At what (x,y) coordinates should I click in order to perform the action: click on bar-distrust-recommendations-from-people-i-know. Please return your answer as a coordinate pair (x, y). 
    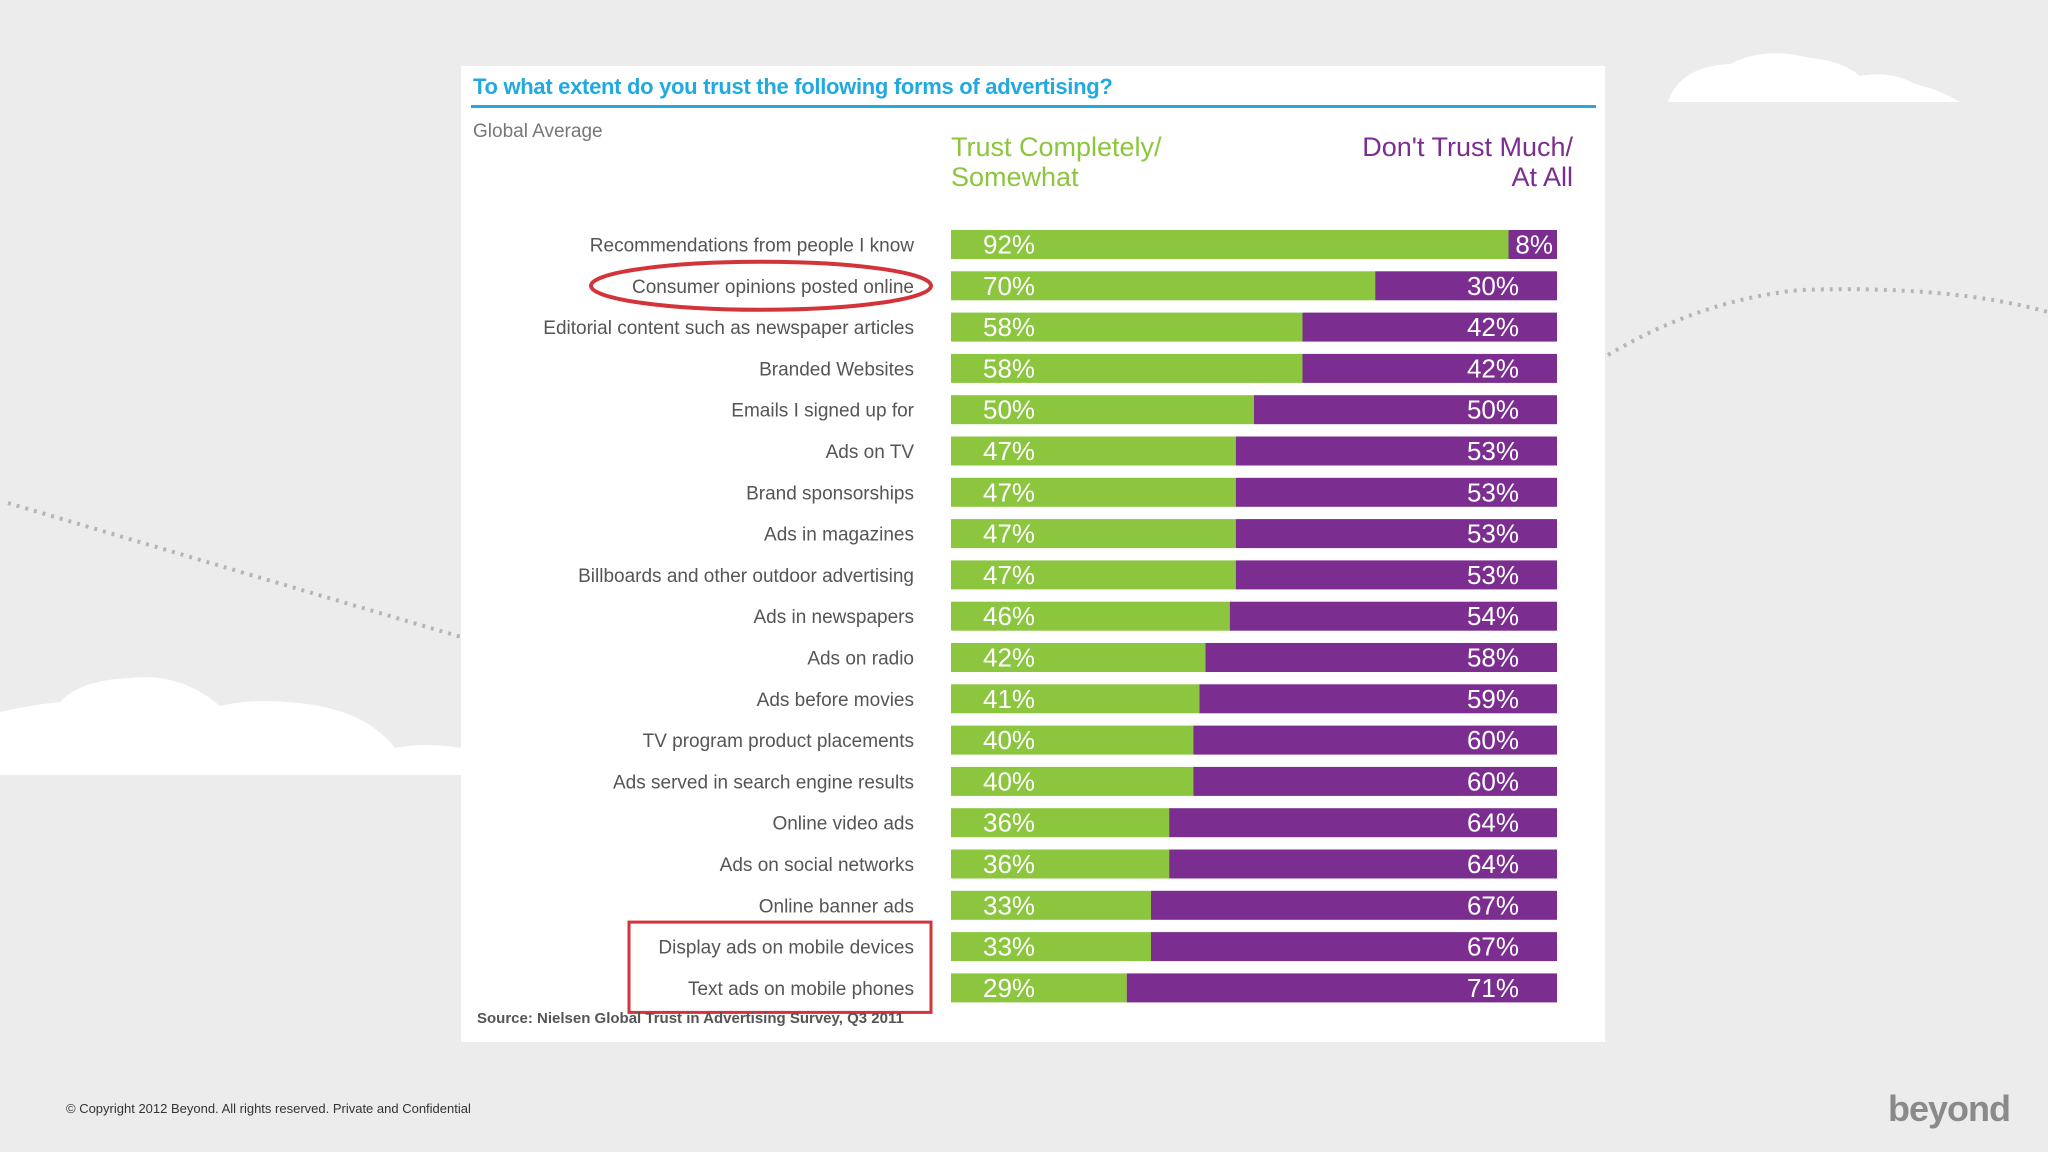
    Looking at the image, I should click on (1532, 244).